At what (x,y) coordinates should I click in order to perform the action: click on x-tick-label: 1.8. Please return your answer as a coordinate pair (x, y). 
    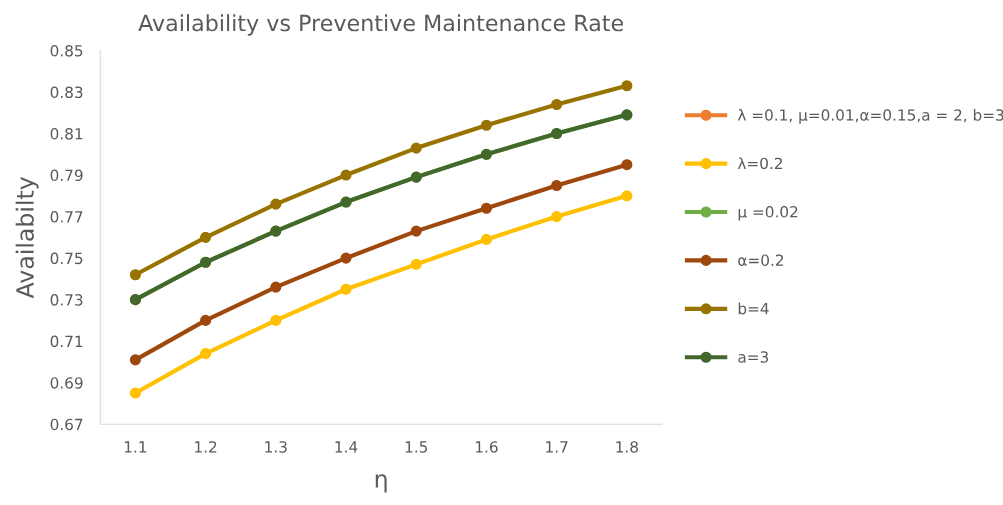
    Looking at the image, I should click on (627, 447).